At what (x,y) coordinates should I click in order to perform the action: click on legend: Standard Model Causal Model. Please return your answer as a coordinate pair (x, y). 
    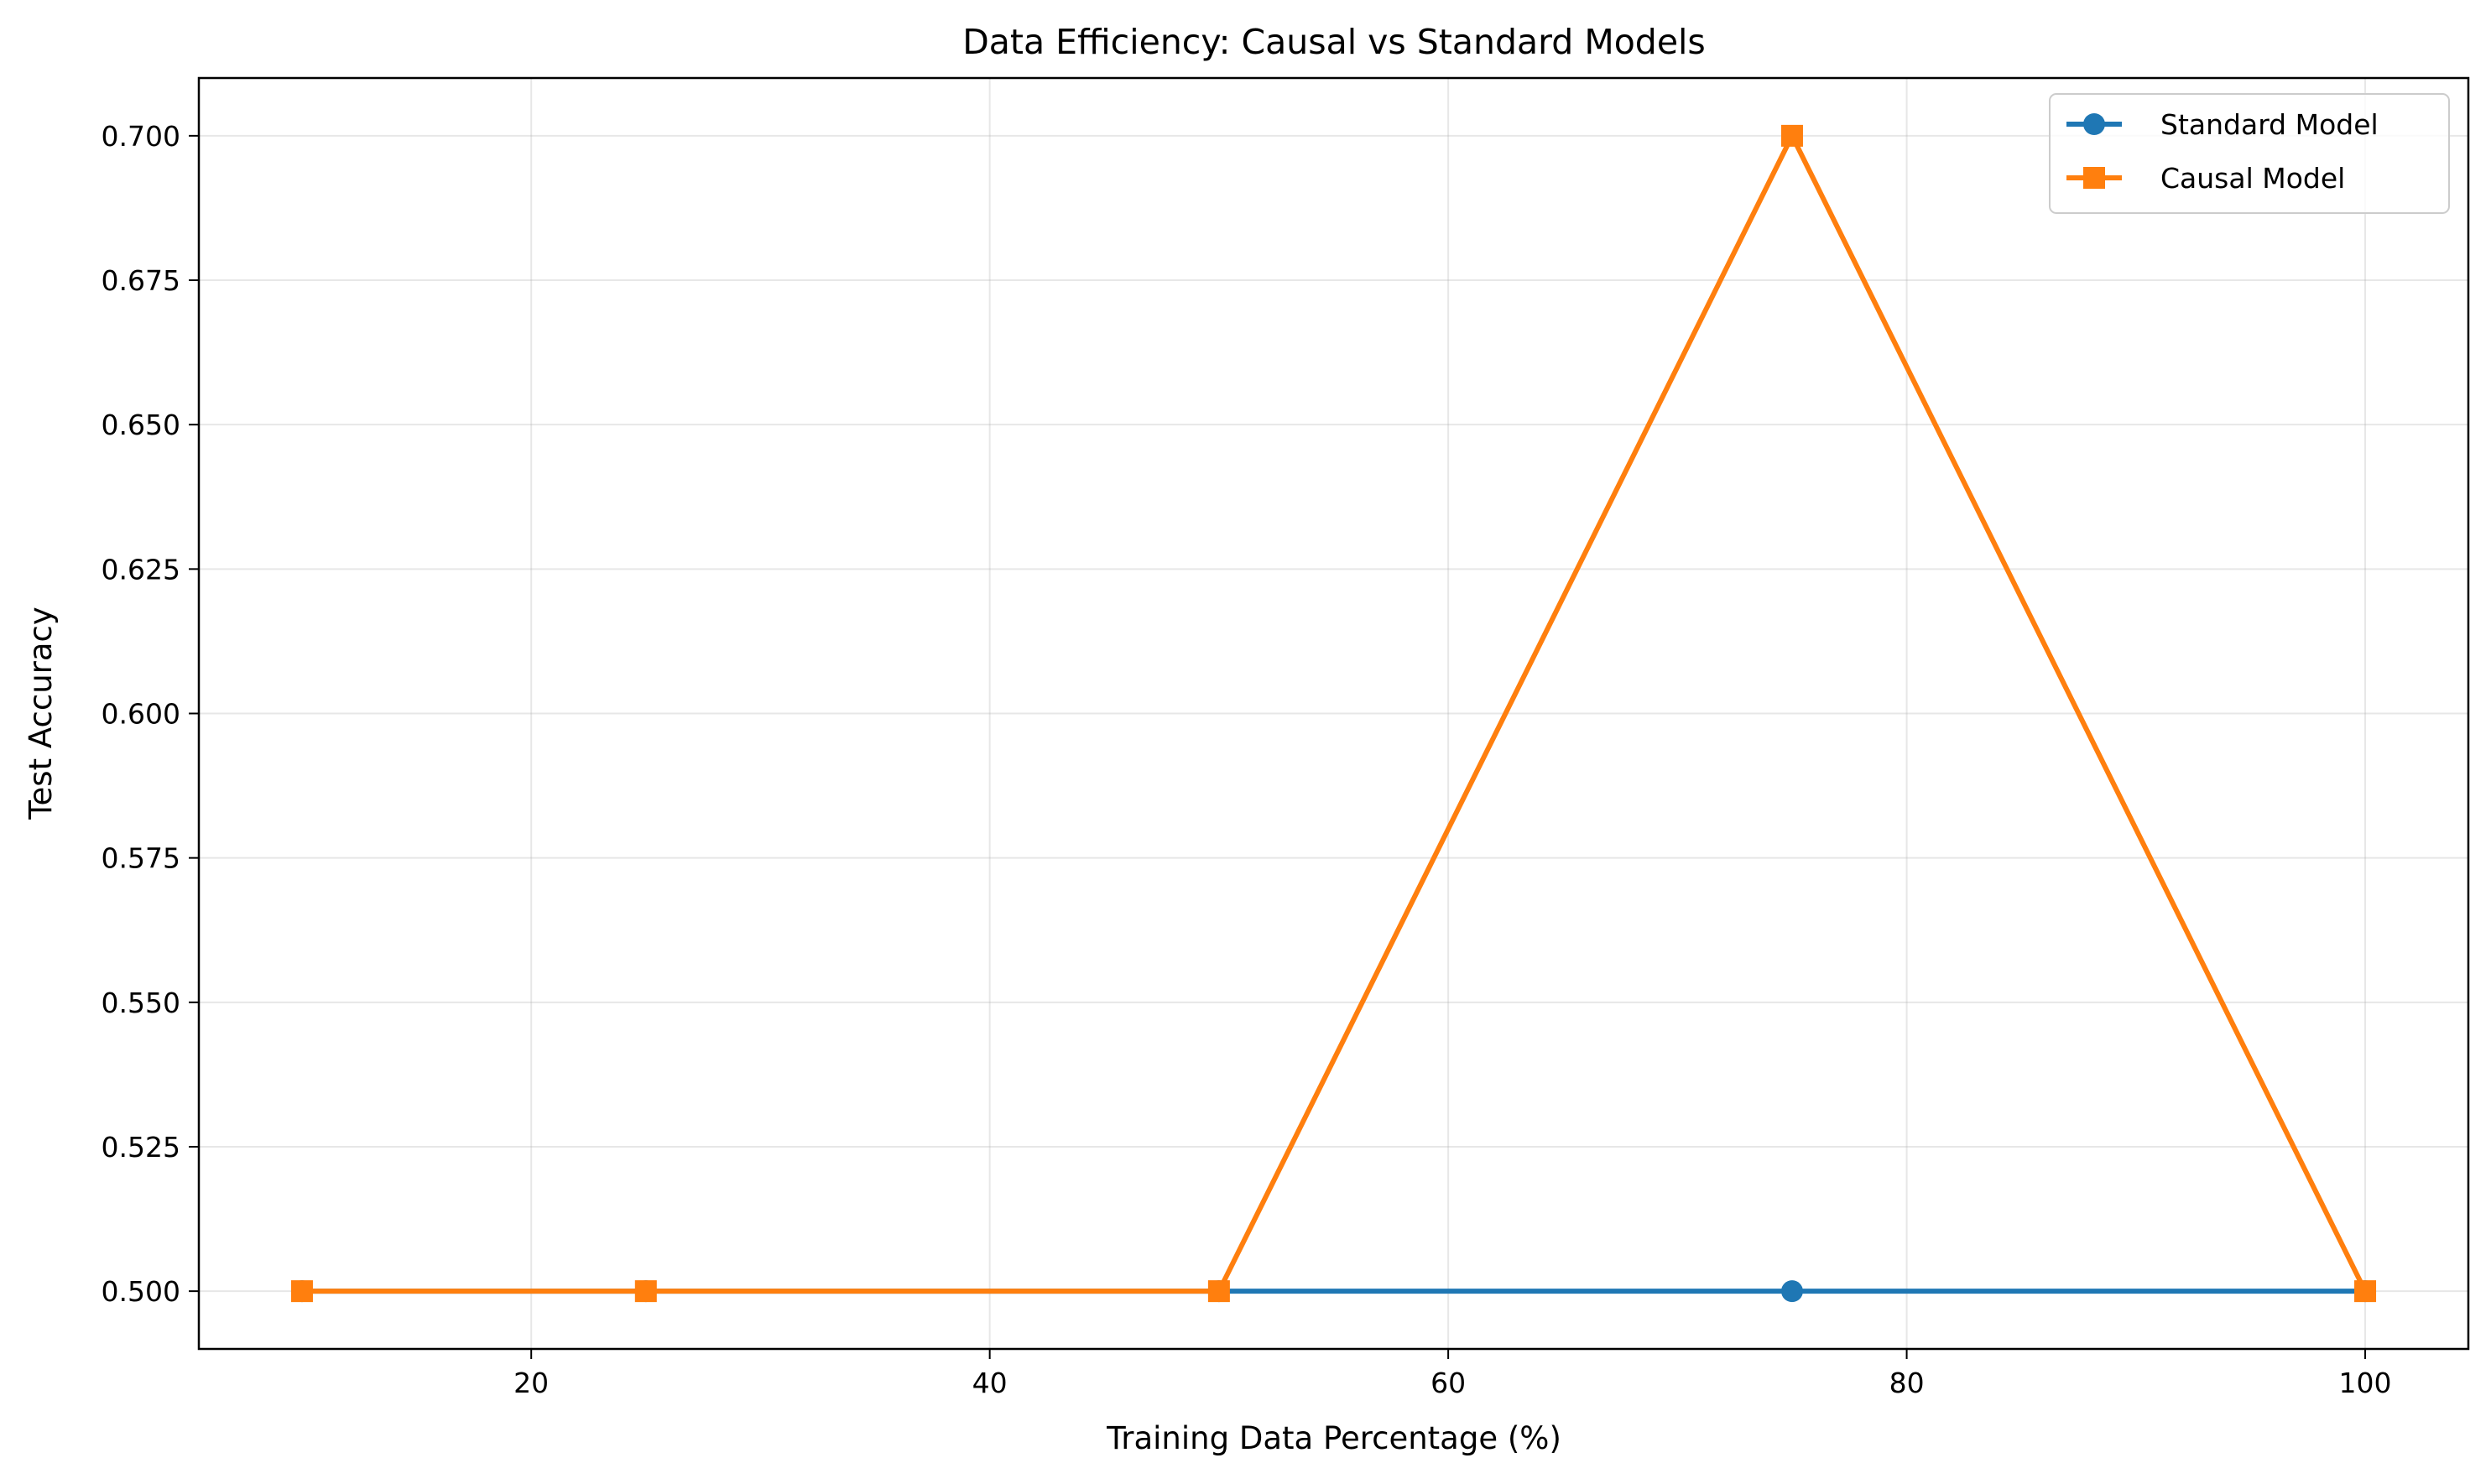
    Looking at the image, I should click on (2250, 153).